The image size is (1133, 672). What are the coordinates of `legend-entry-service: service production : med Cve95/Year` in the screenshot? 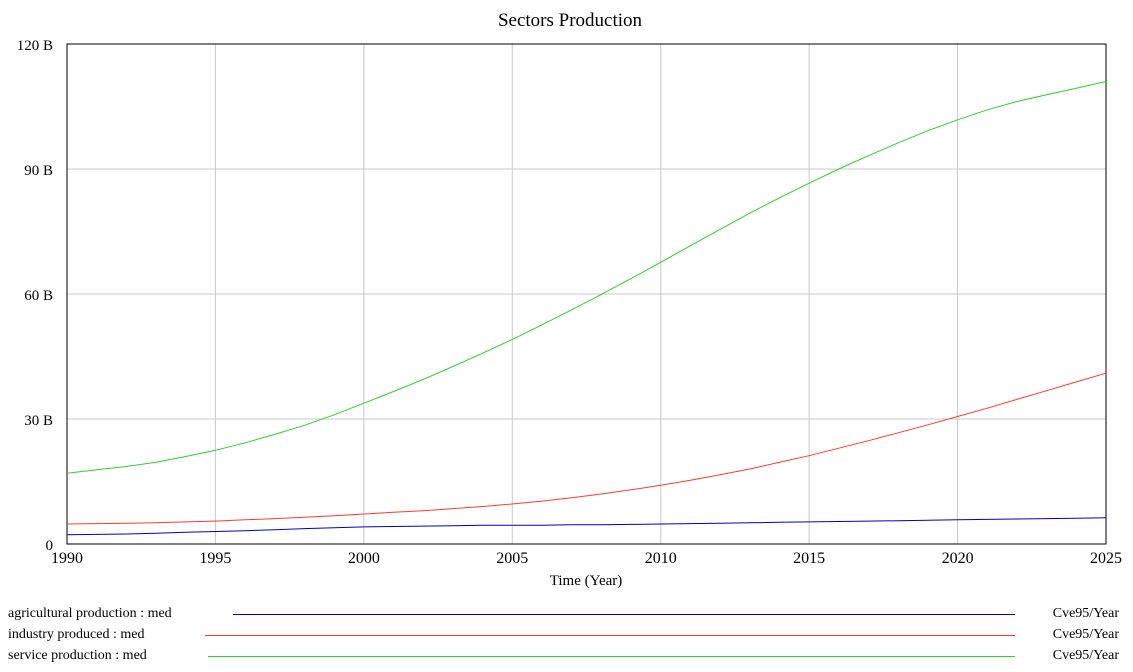 It's located at (566, 657).